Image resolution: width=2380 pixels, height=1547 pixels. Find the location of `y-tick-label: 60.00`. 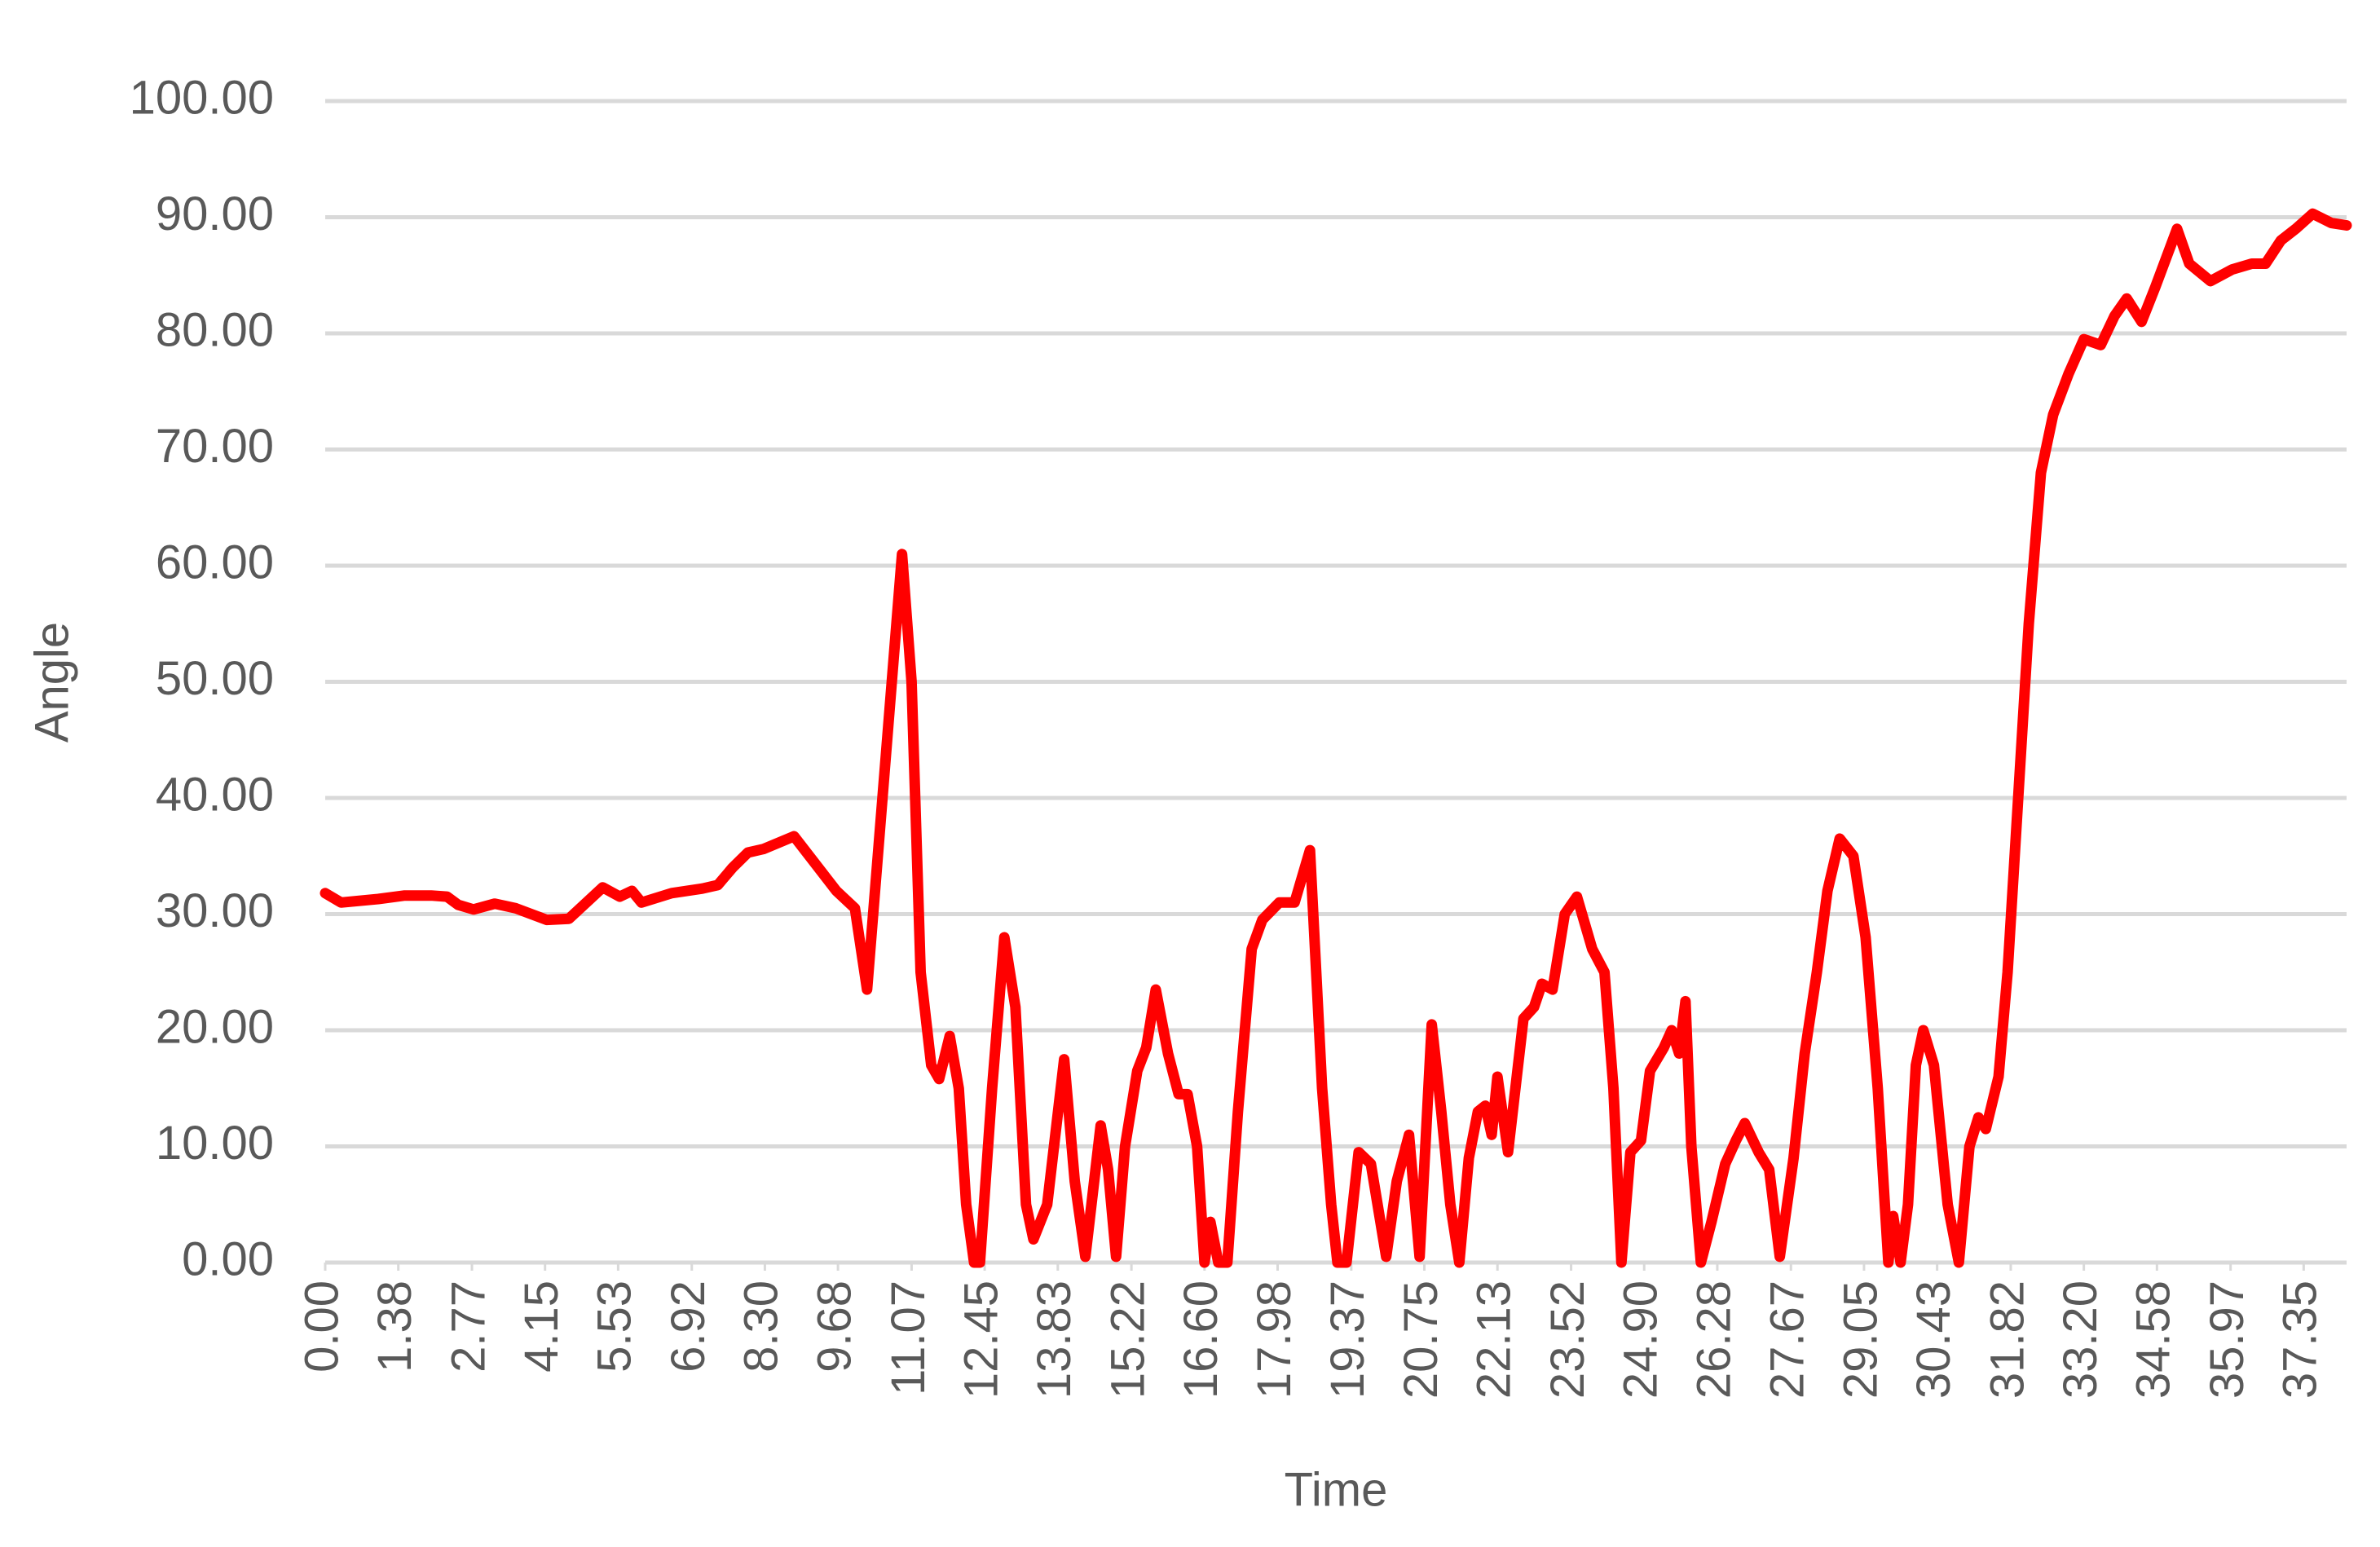

y-tick-label: 60.00 is located at coordinates (215, 562).